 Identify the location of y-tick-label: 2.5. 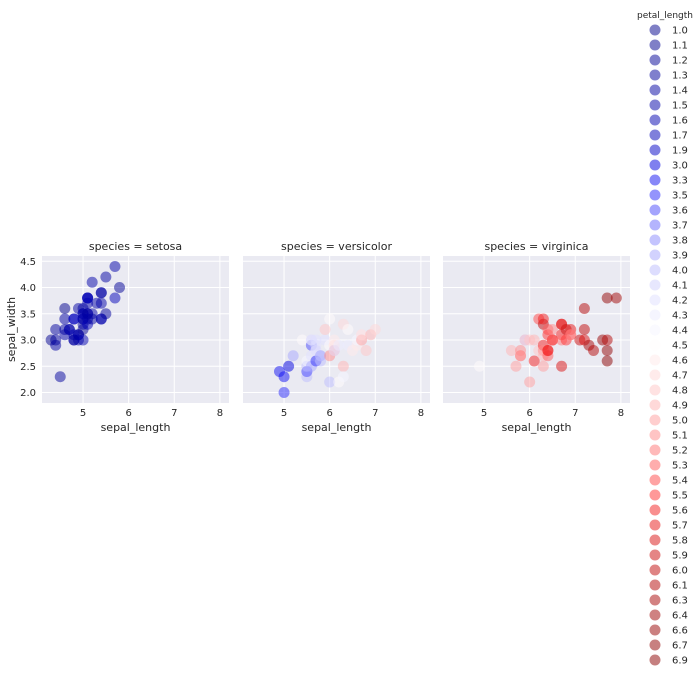
(28, 367).